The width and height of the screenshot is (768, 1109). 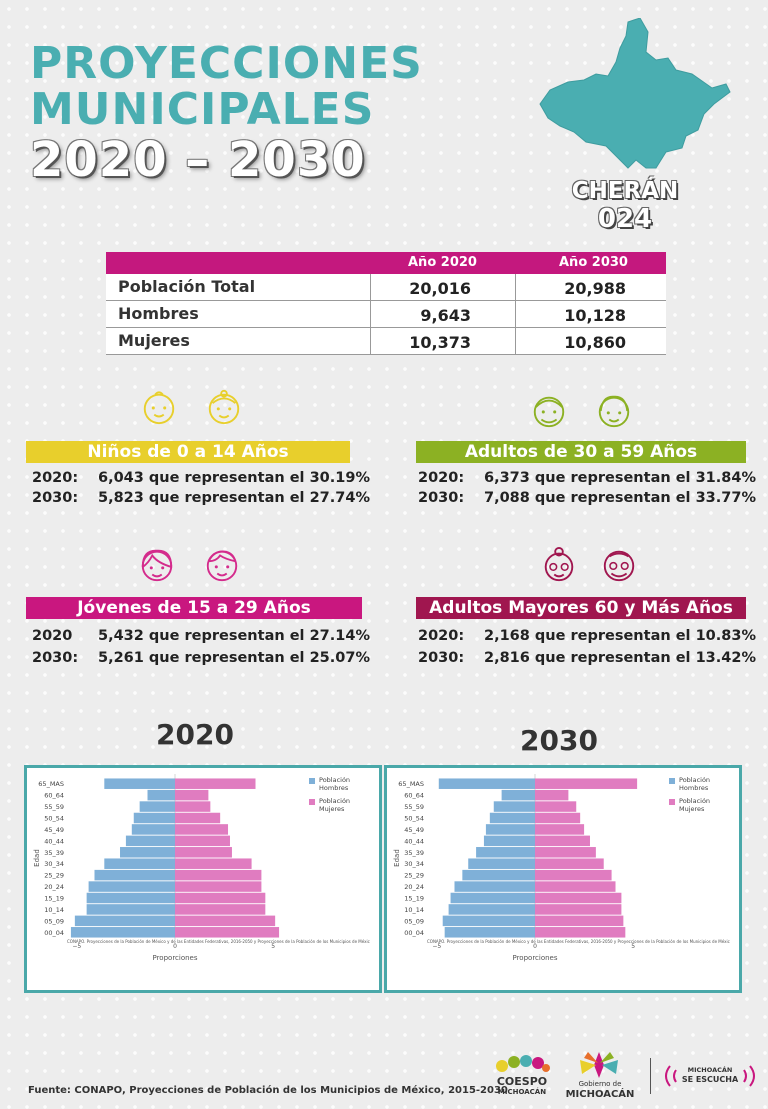 What do you see at coordinates (386, 287) in the screenshot?
I see `table-row: Población Total 20,016 20,988` at bounding box center [386, 287].